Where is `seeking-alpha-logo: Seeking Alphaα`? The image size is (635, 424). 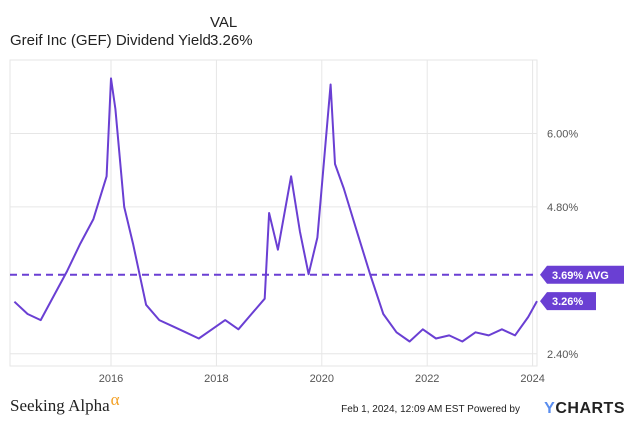 seeking-alpha-logo: Seeking Alphaα is located at coordinates (65, 403).